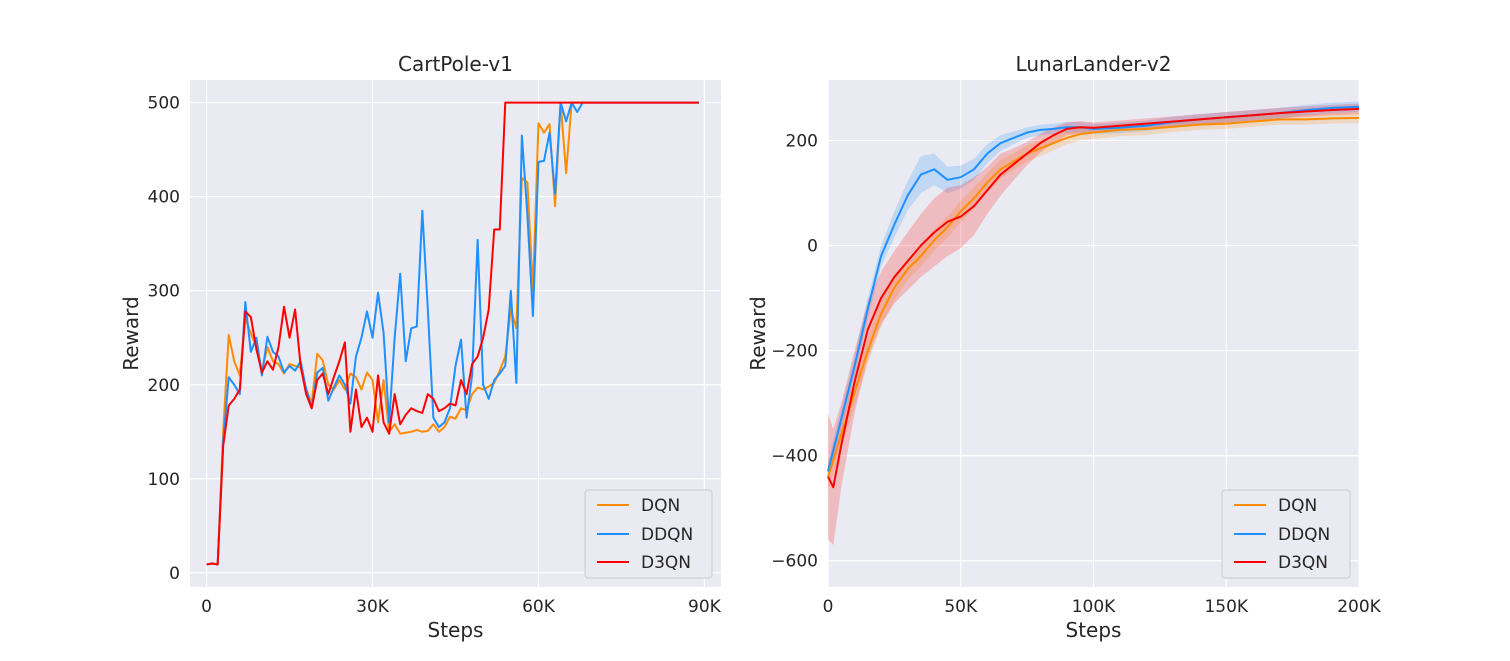  I want to click on x-tick-label: 60K, so click(539, 607).